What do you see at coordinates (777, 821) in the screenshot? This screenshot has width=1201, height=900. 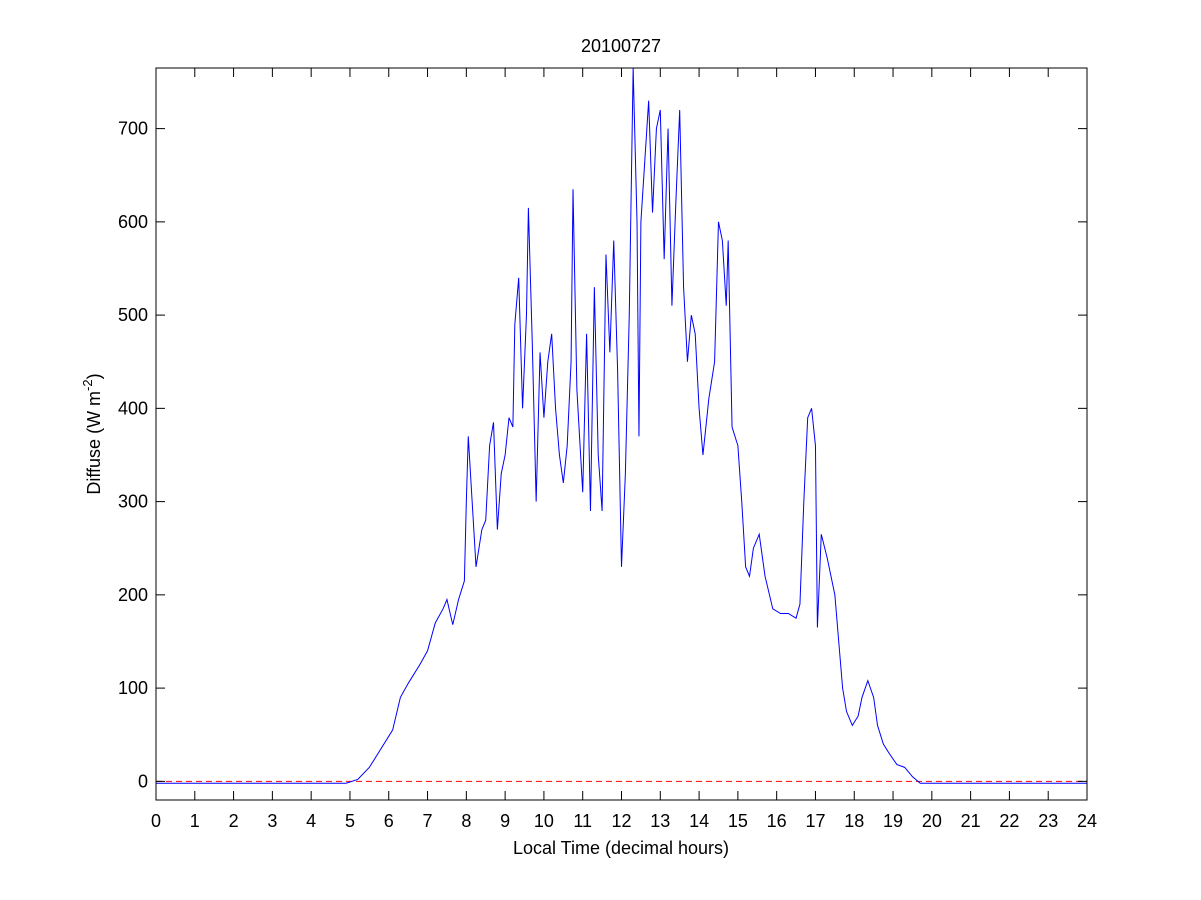 I see `x-tick-label: 16` at bounding box center [777, 821].